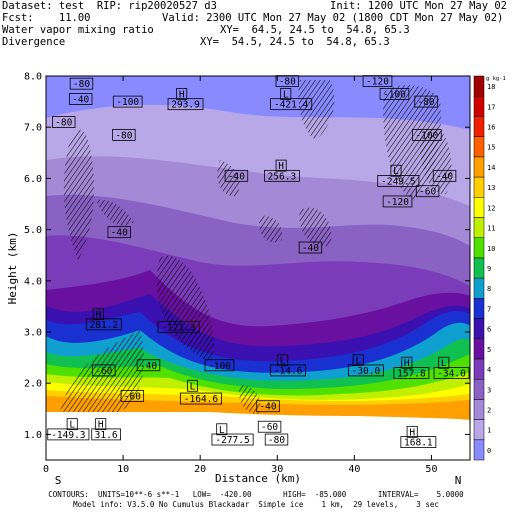 Image resolution: width=512 pixels, height=512 pixels. What do you see at coordinates (291, 104) in the screenshot?
I see `contour-label: -421.4` at bounding box center [291, 104].